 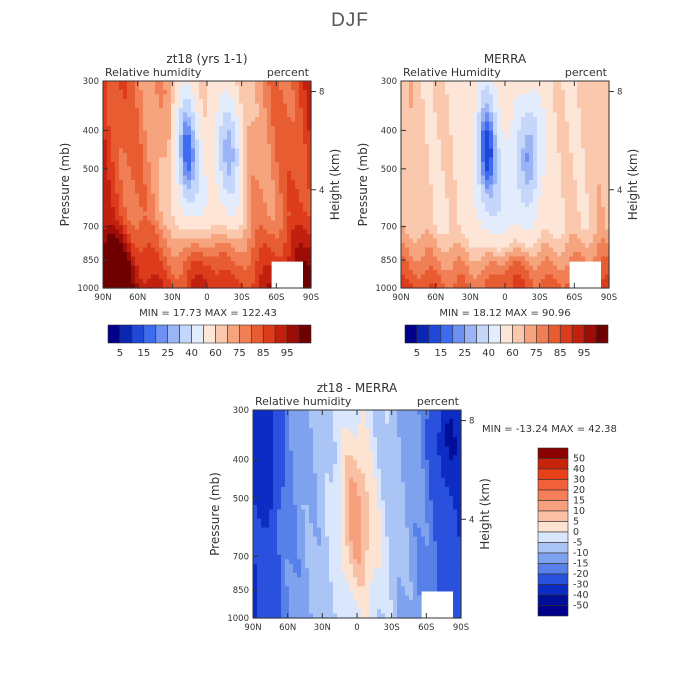 I want to click on x-tick-label: 60N, so click(x=435, y=298).